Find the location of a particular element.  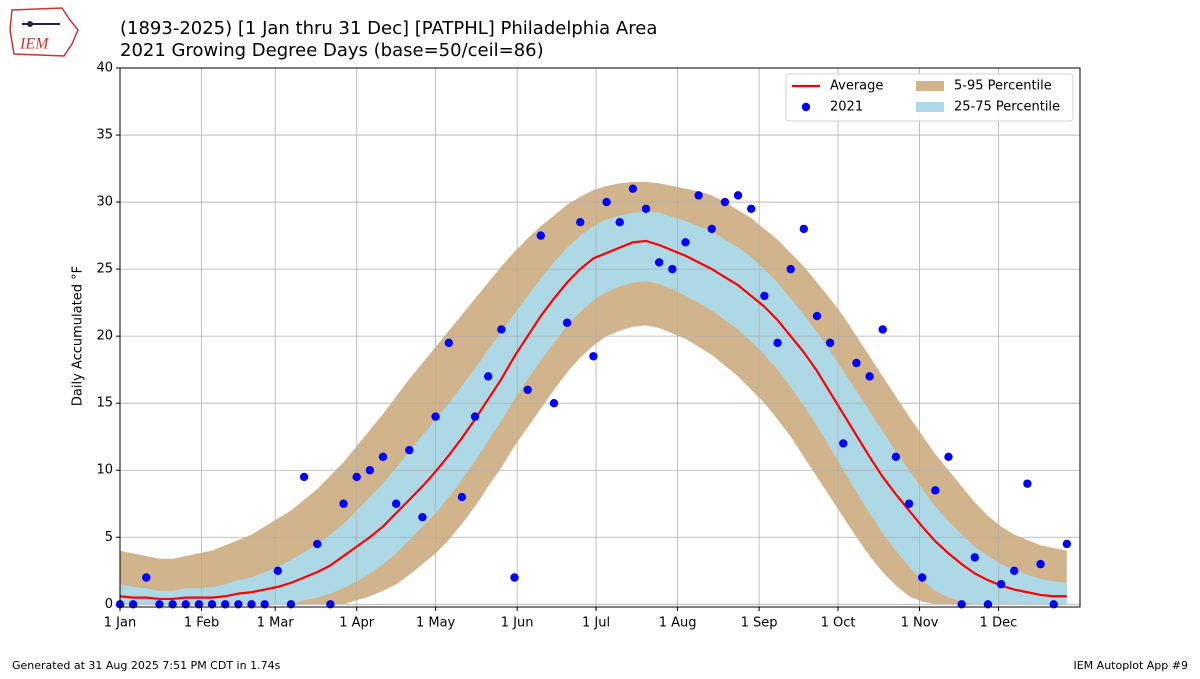

x-tick-label: 1 Apr is located at coordinates (357, 623).